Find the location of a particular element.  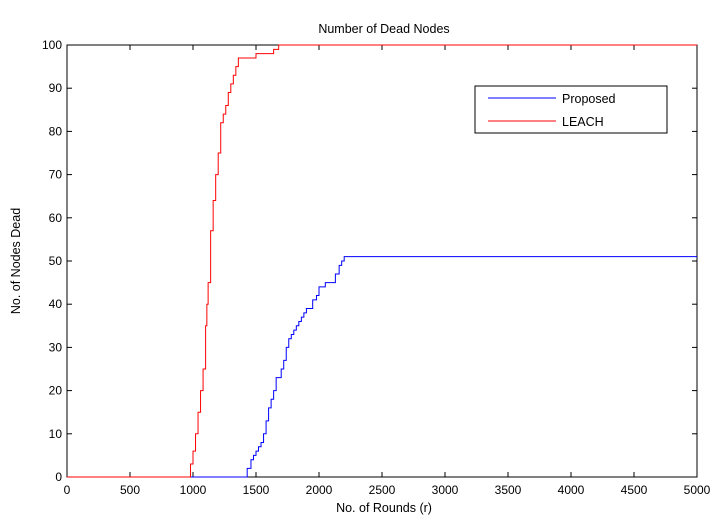

y-tick-label: 40 is located at coordinates (56, 304).